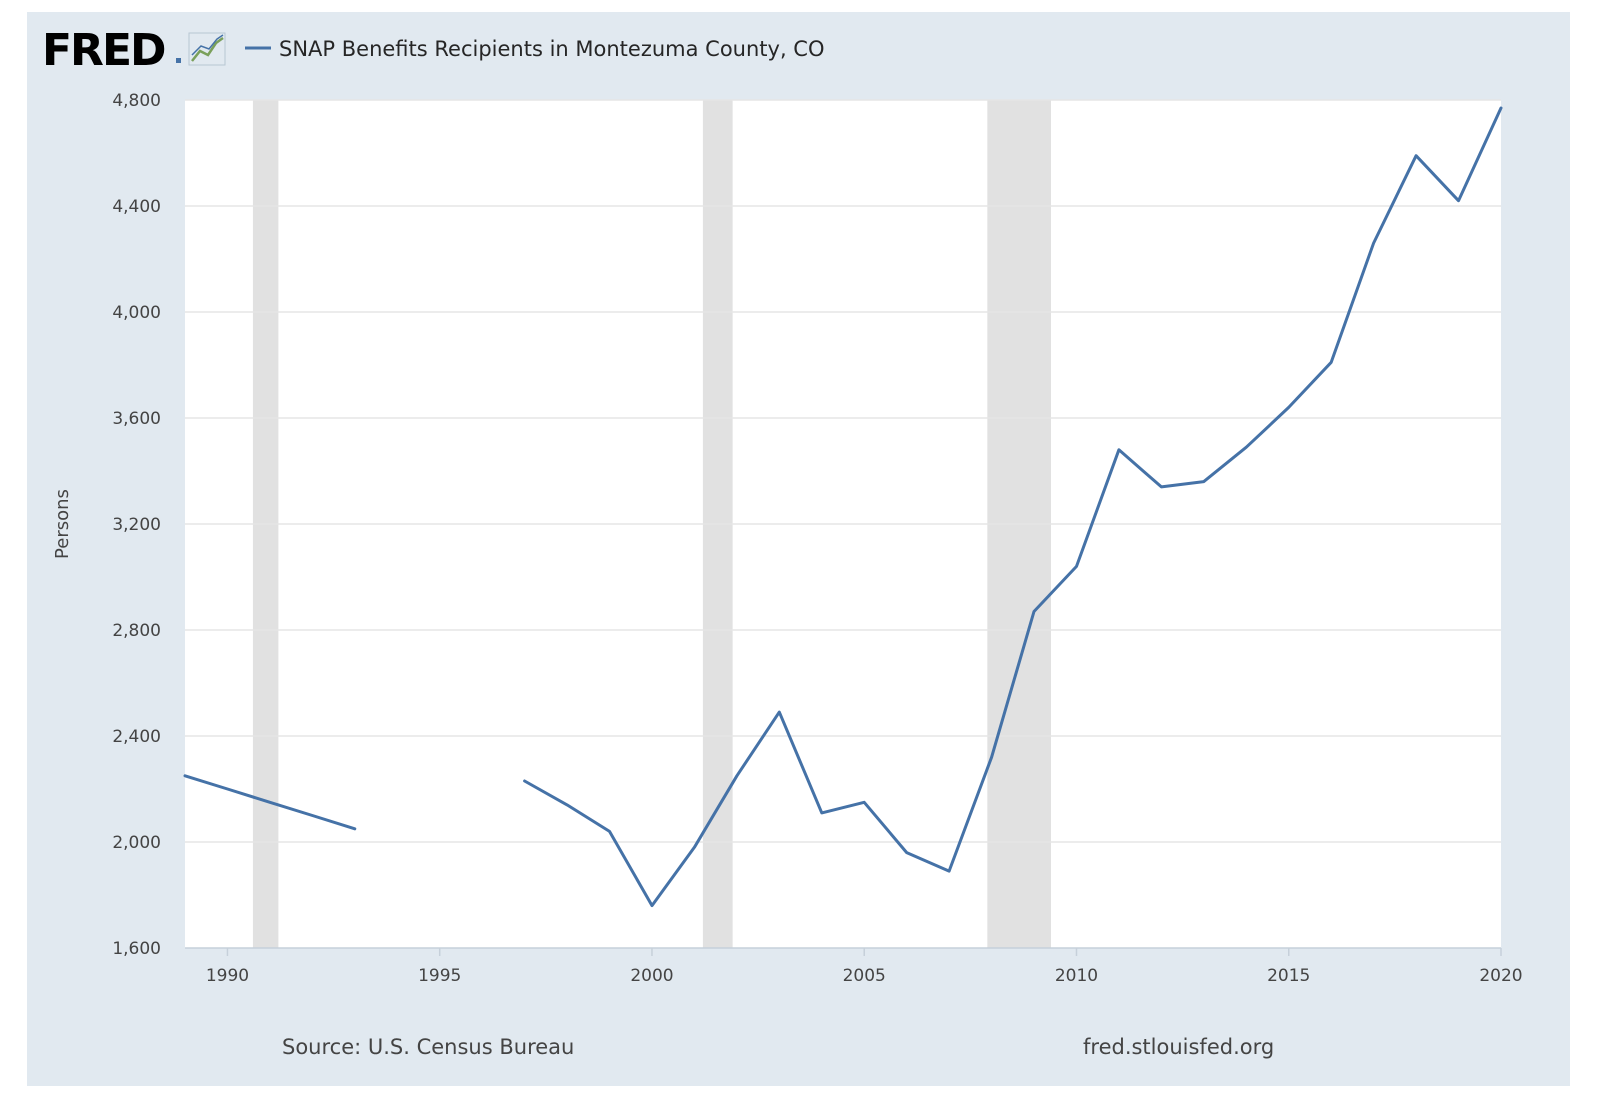 This screenshot has height=1102, width=1600. What do you see at coordinates (136, 949) in the screenshot?
I see `y-tick-label-1600: 1,600` at bounding box center [136, 949].